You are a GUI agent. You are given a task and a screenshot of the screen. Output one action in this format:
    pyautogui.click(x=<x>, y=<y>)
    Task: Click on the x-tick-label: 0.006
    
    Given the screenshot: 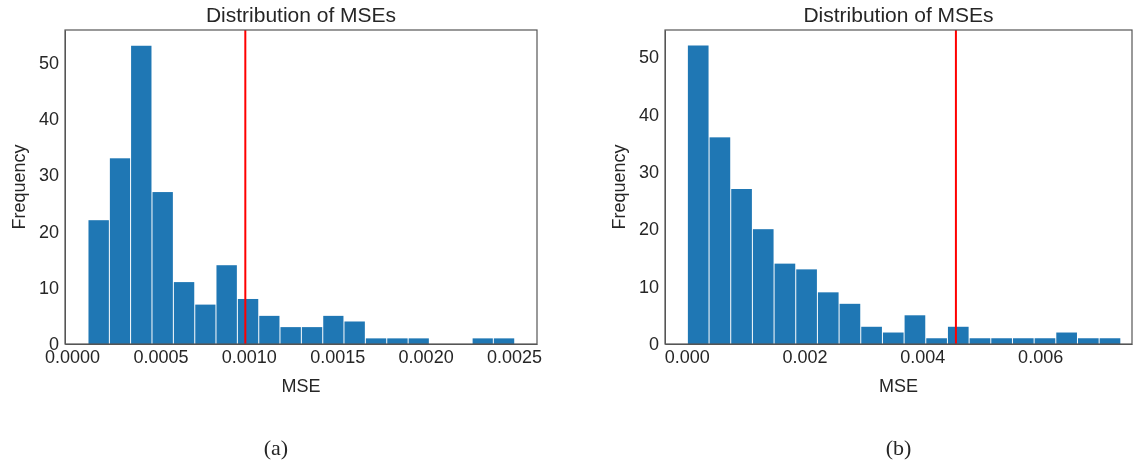 What is the action you would take?
    pyautogui.click(x=1041, y=356)
    